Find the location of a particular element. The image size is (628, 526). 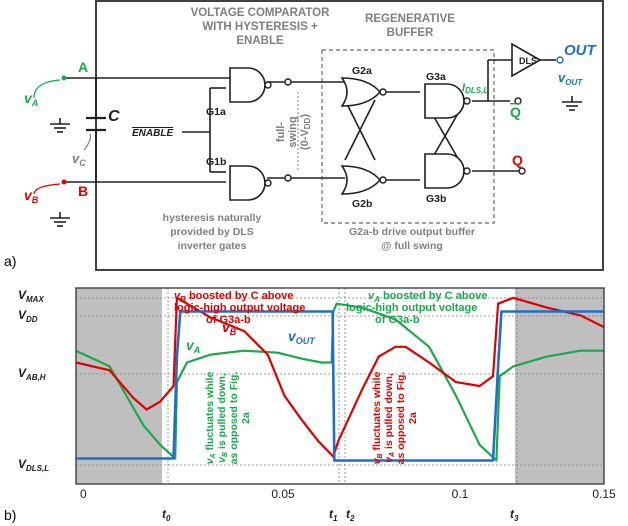

gate-g3a is located at coordinates (444, 101).